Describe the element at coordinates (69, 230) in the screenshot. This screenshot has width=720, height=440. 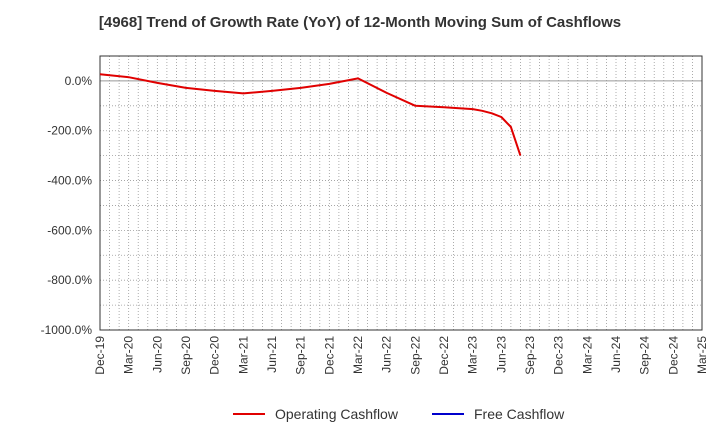
I see `y-tick-label: -600.0%` at that location.